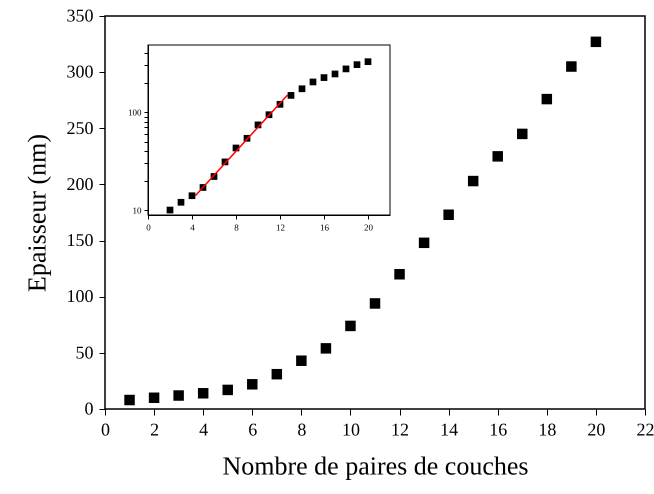  I want to click on y-tick-label: 200, so click(80, 184).